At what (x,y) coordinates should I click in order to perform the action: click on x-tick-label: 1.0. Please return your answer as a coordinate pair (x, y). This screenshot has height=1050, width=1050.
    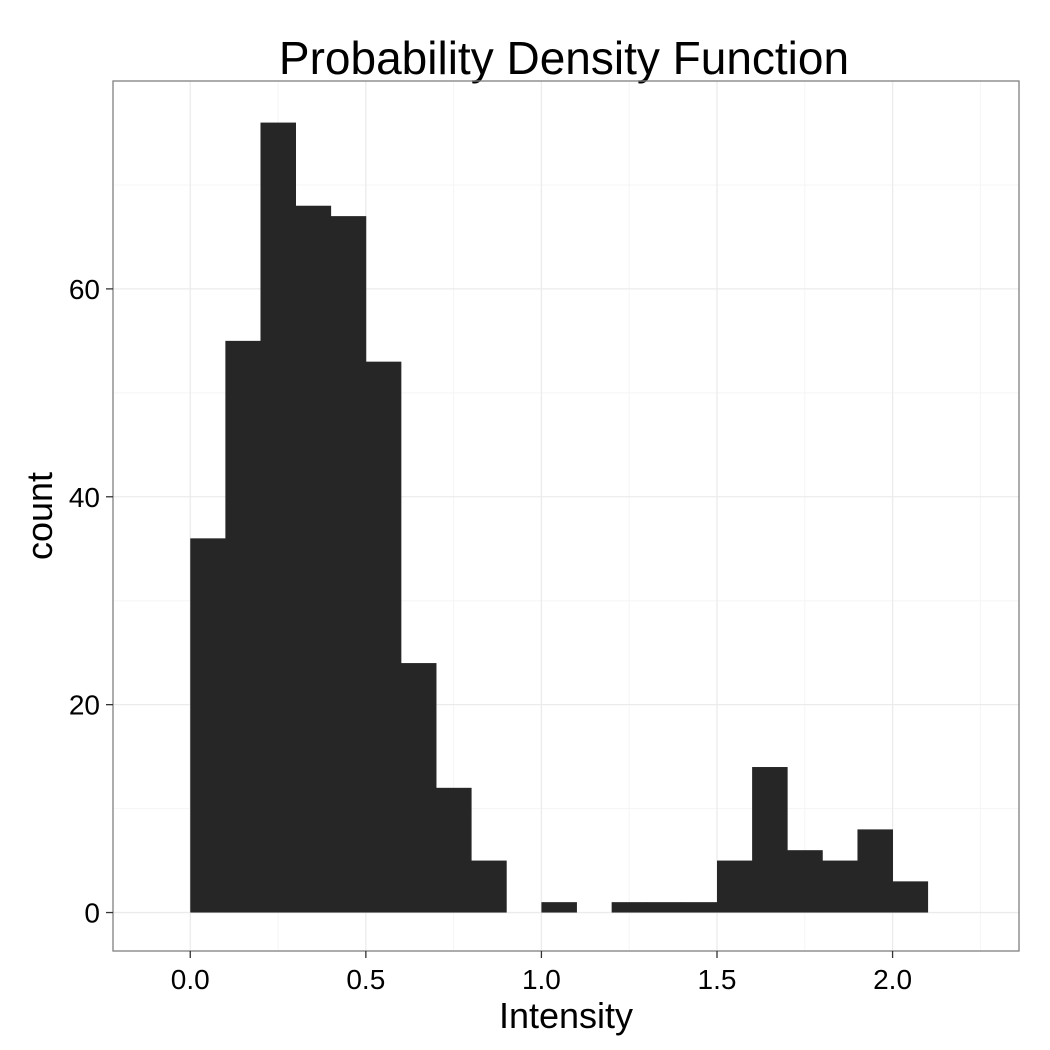
    Looking at the image, I should click on (541, 979).